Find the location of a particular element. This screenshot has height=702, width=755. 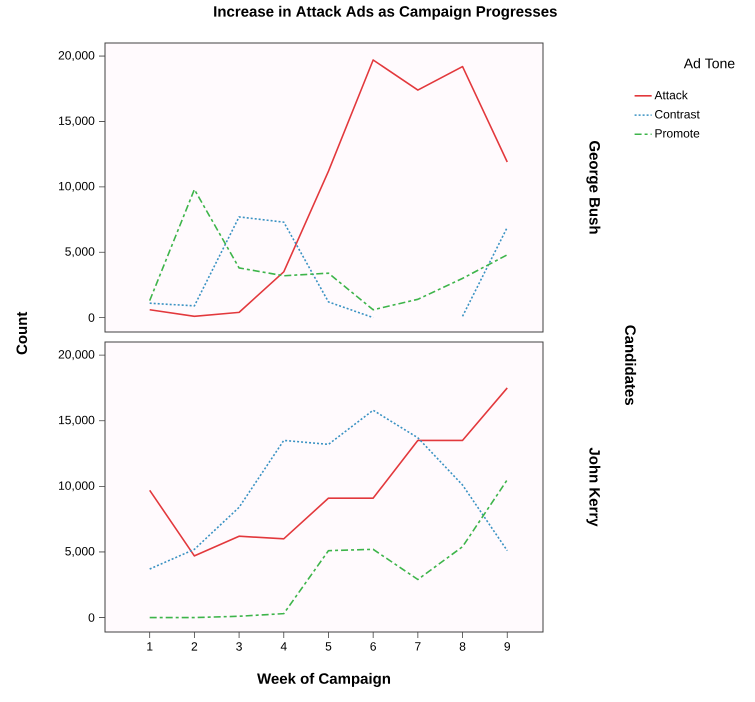

y-axis-title: Count is located at coordinates (22, 333).